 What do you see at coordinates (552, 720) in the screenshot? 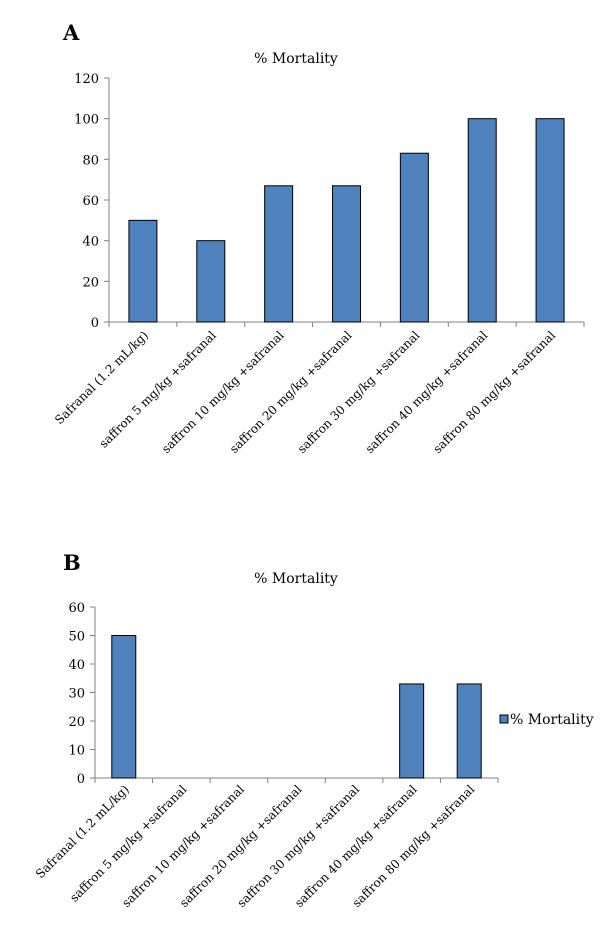
I see `legend-label: % Mortality` at bounding box center [552, 720].